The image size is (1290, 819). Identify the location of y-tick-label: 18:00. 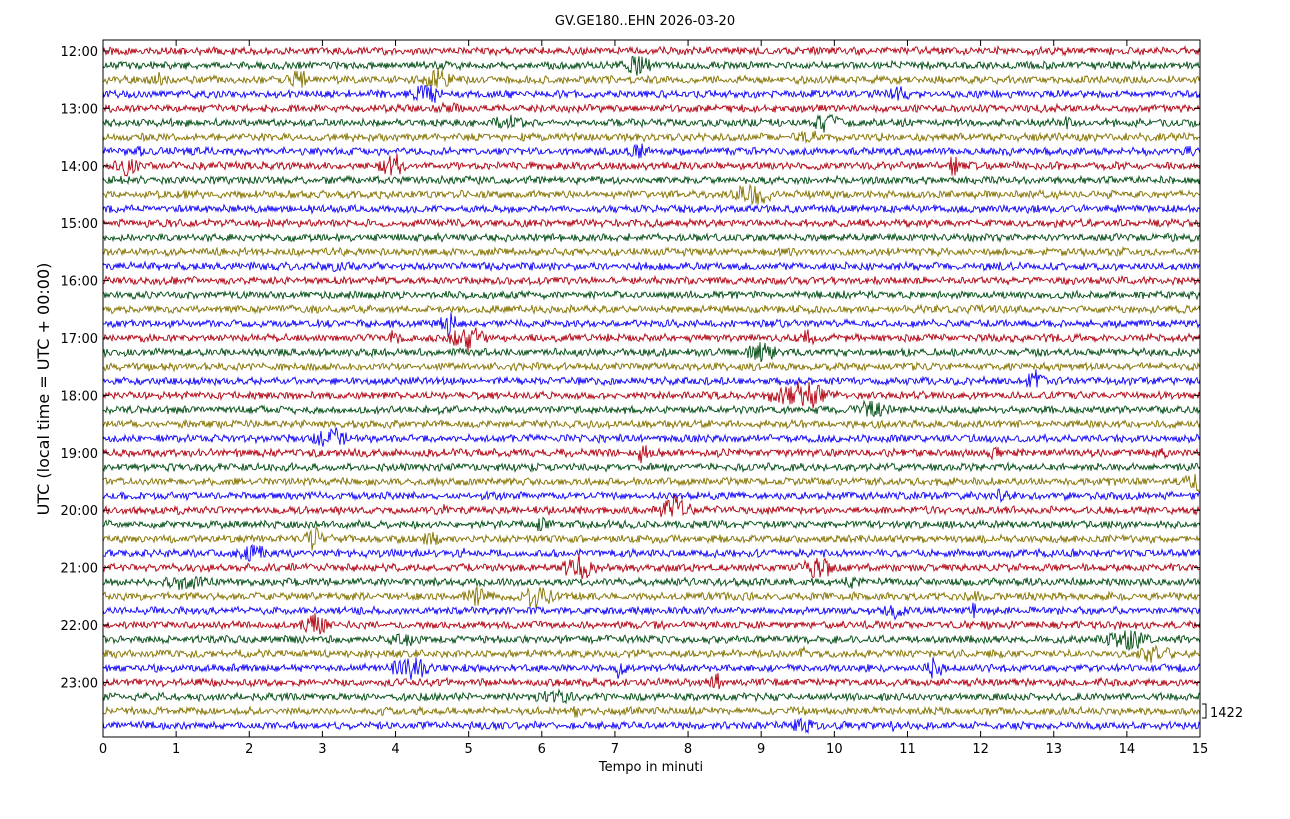
(79, 396).